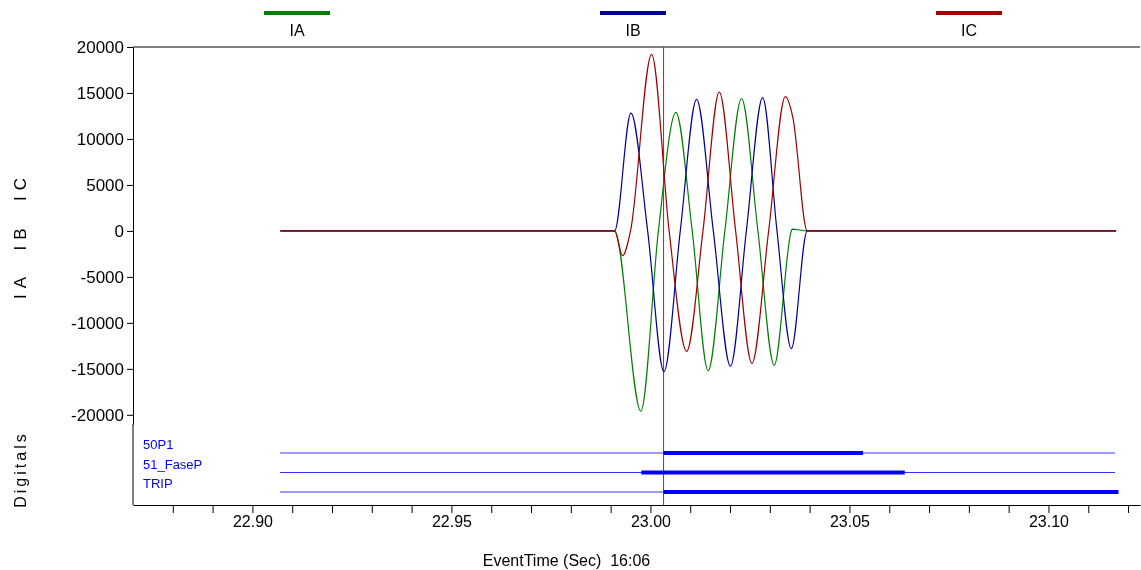  What do you see at coordinates (297, 30) in the screenshot?
I see `legend-label: IA` at bounding box center [297, 30].